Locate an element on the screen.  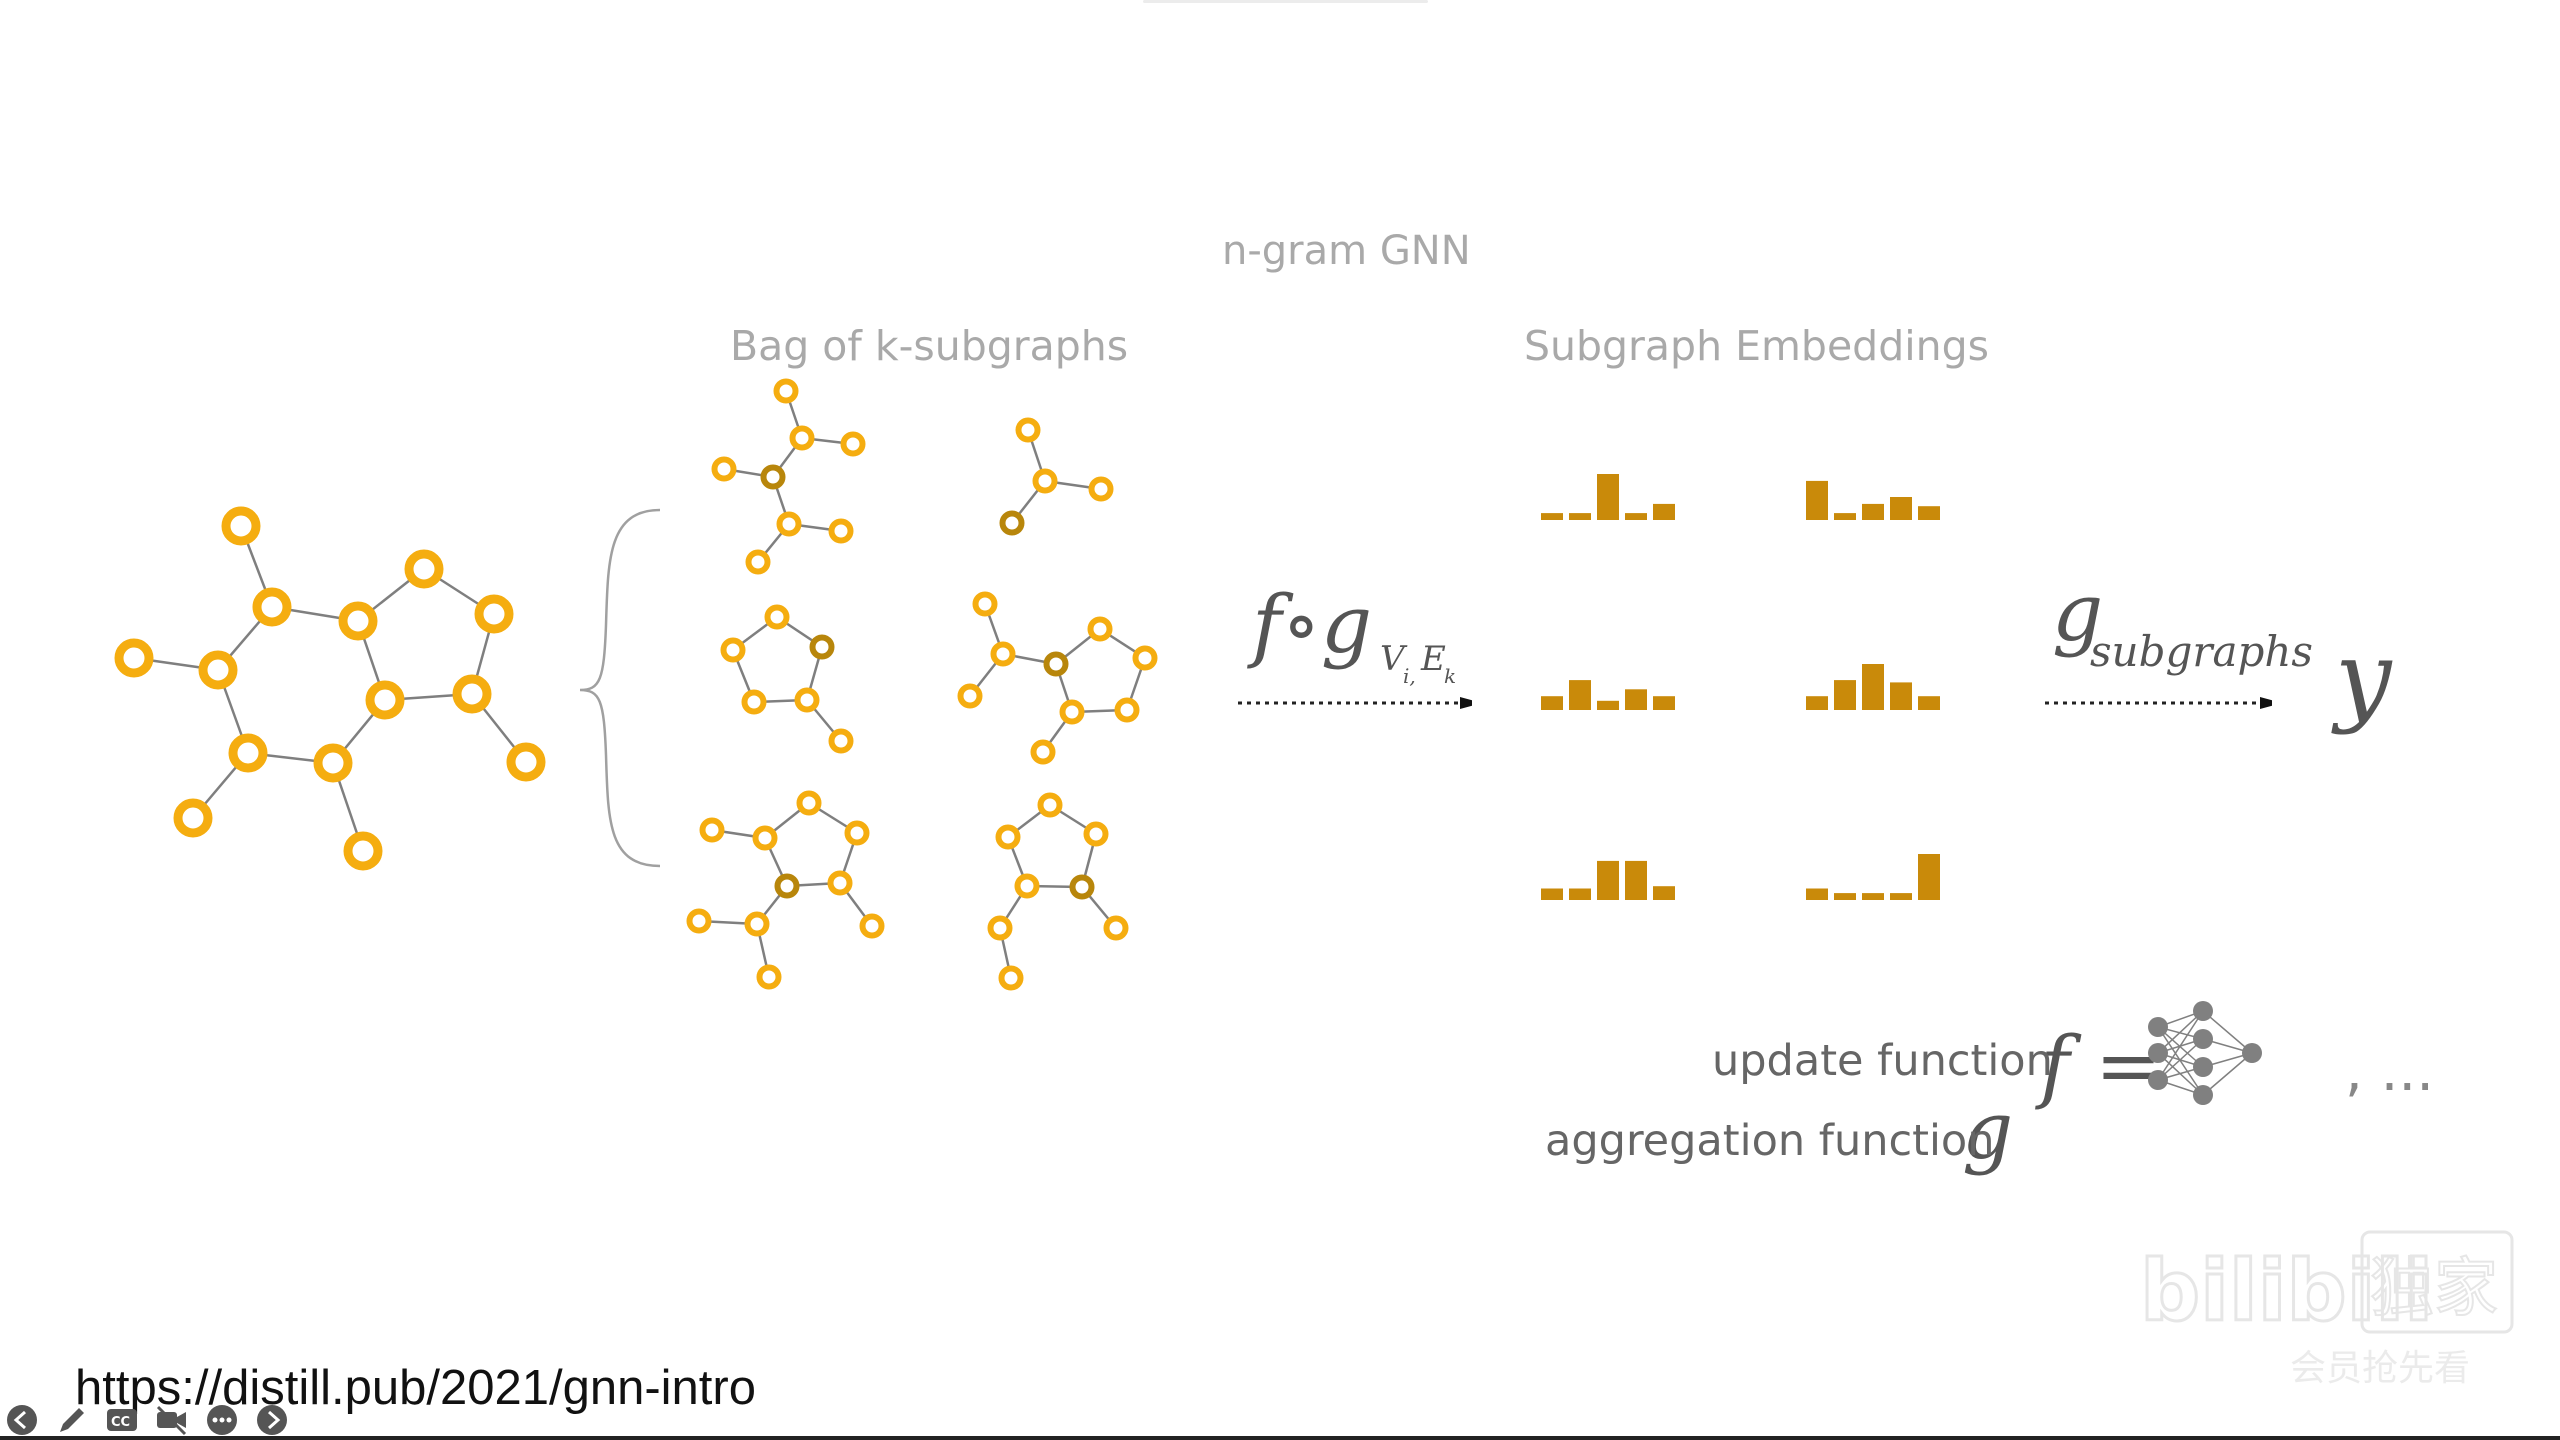
aggregation-g-symbol: g is located at coordinates (1987, 1130).